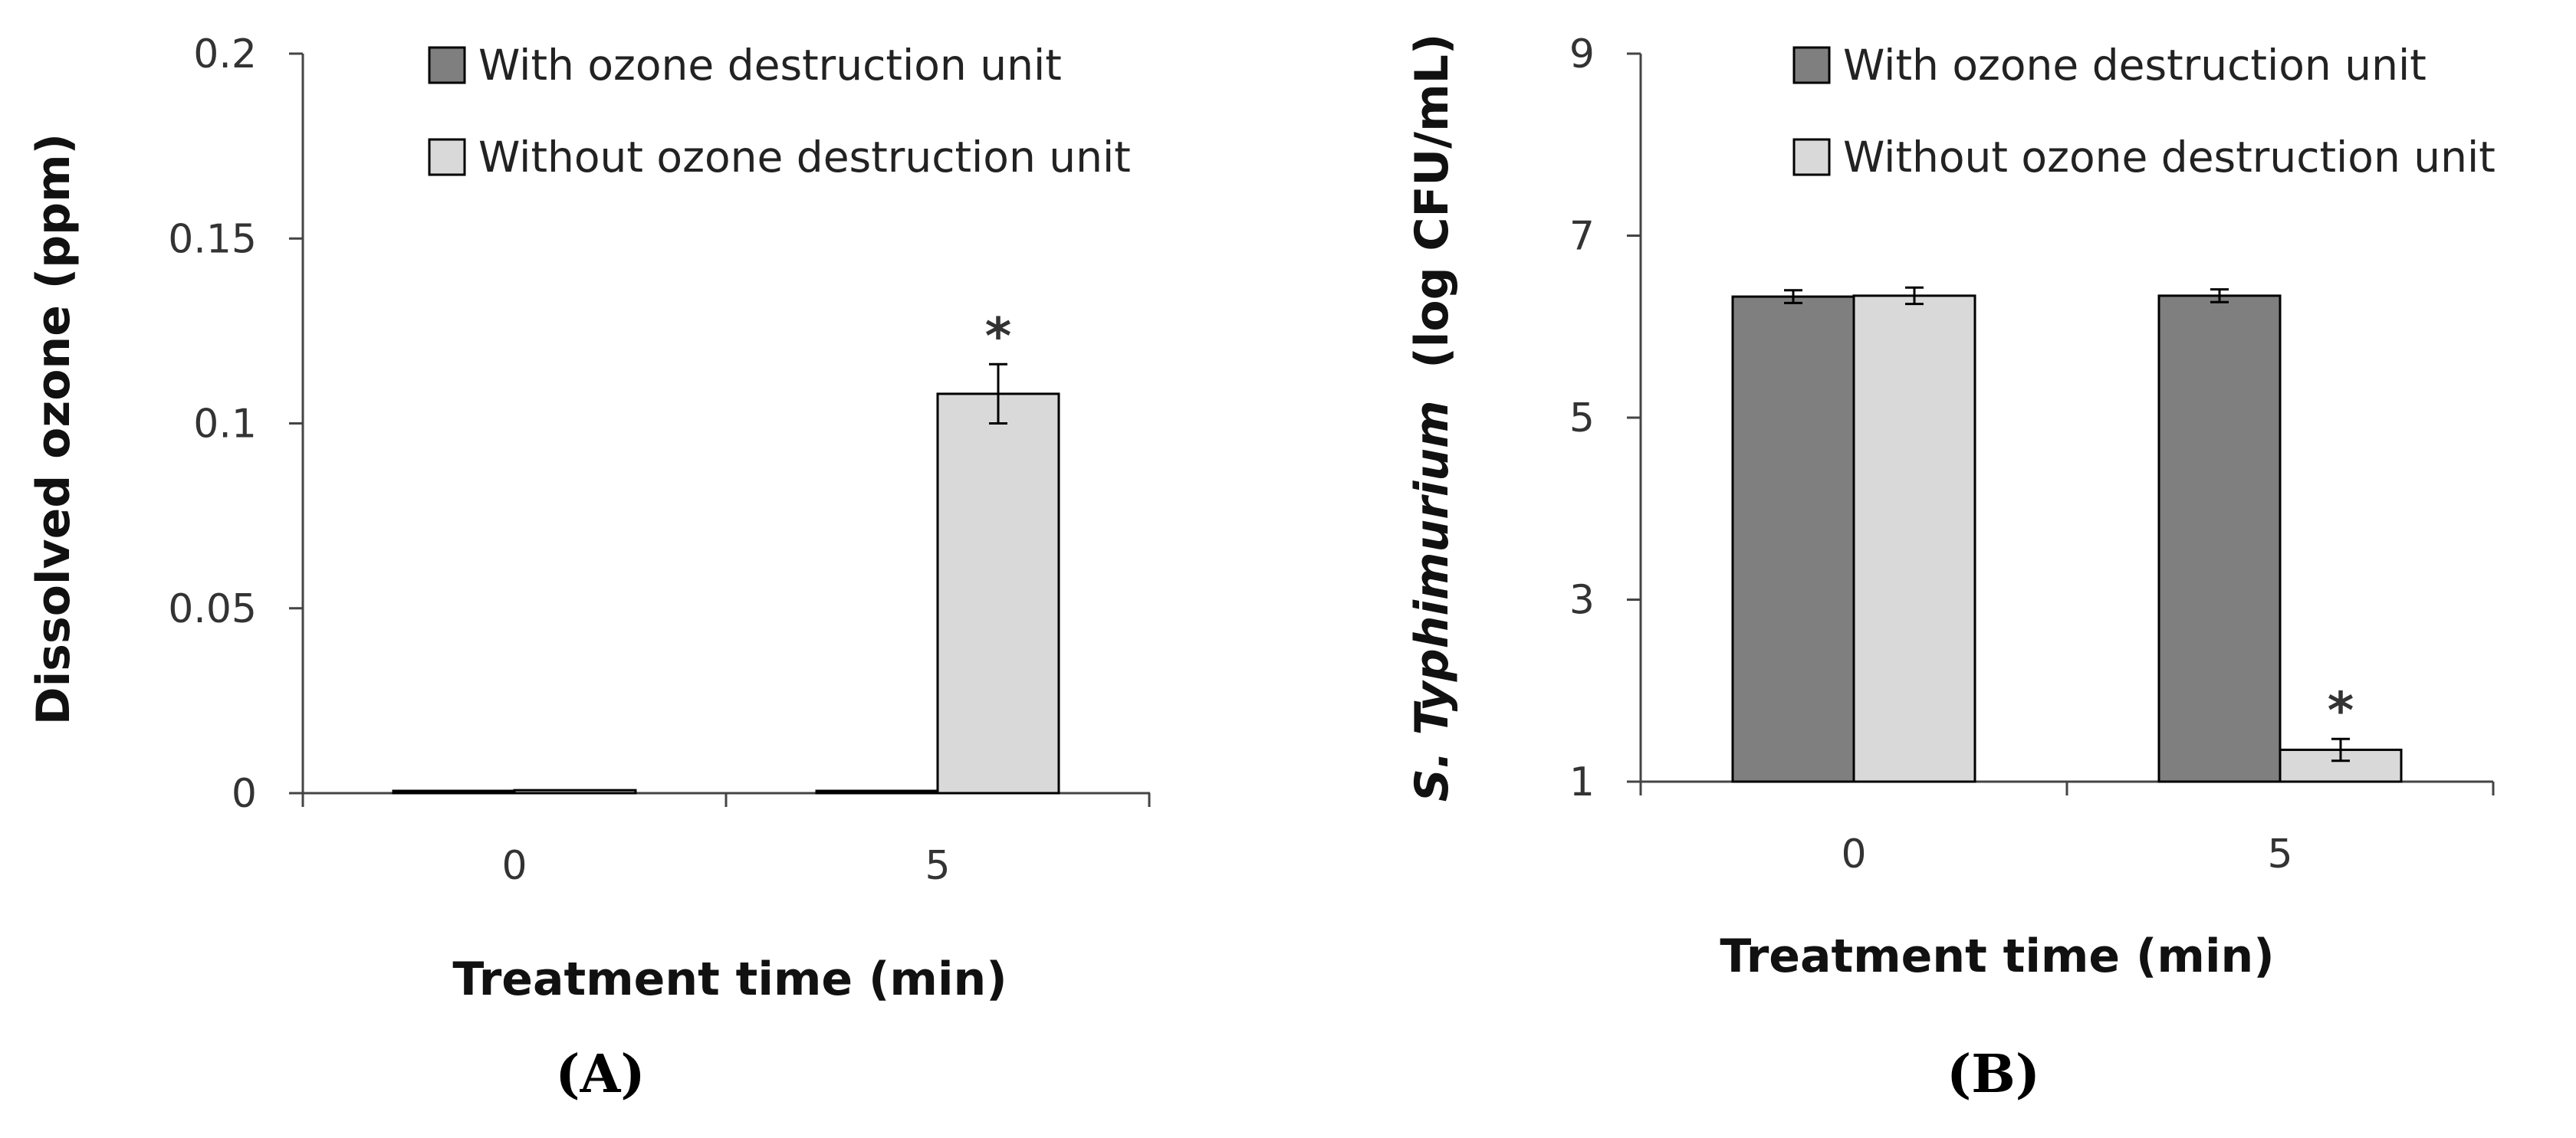 The width and height of the screenshot is (2576, 1138). What do you see at coordinates (245, 794) in the screenshot?
I see `panel-a-y-tick-label: 0` at bounding box center [245, 794].